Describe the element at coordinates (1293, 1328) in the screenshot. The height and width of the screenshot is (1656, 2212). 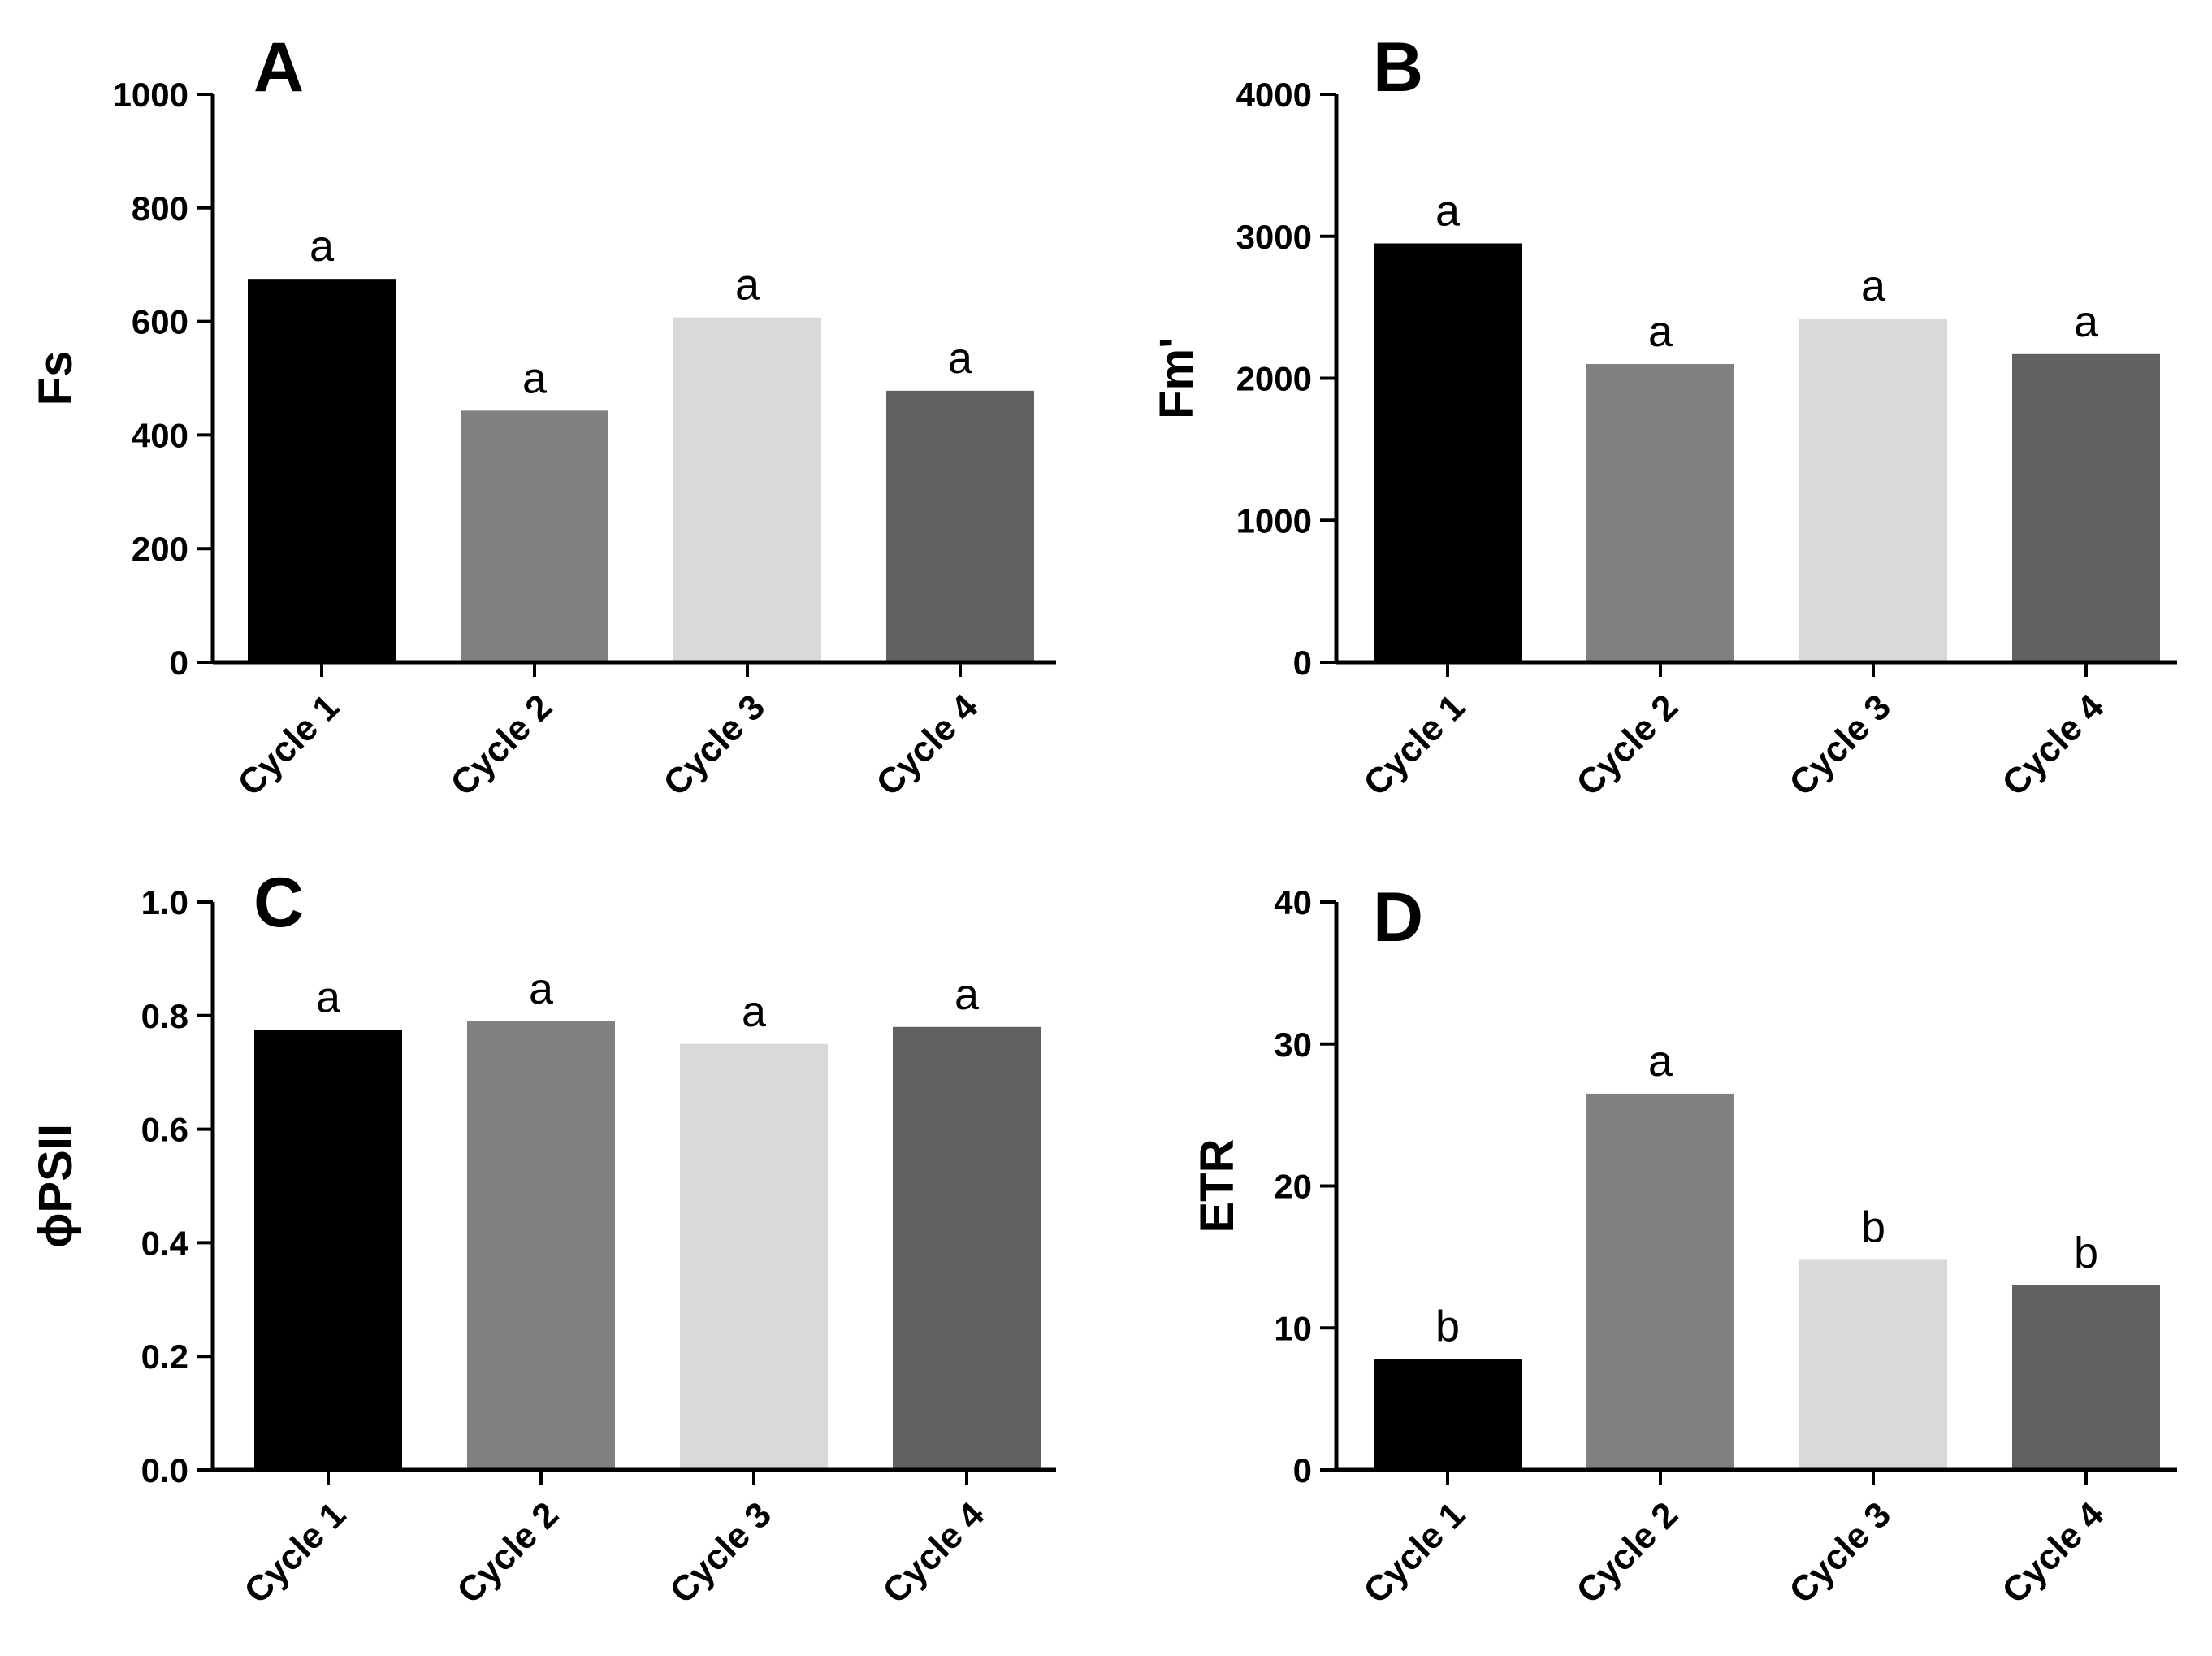
I see `panel-d-y-tick-label-1: 10` at that location.